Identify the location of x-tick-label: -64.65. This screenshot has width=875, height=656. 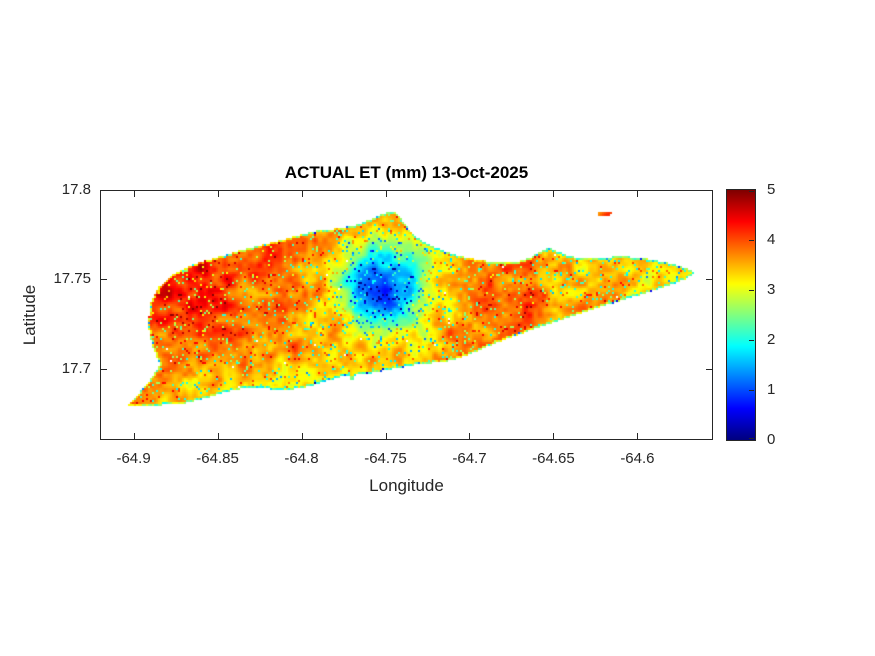
(553, 458).